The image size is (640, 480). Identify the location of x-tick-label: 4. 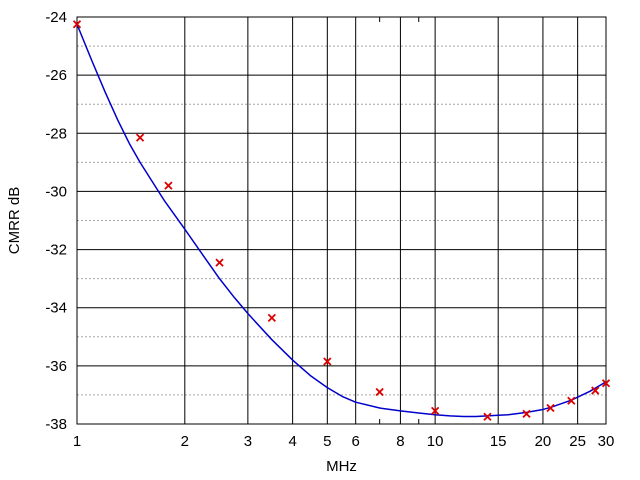
(292, 441).